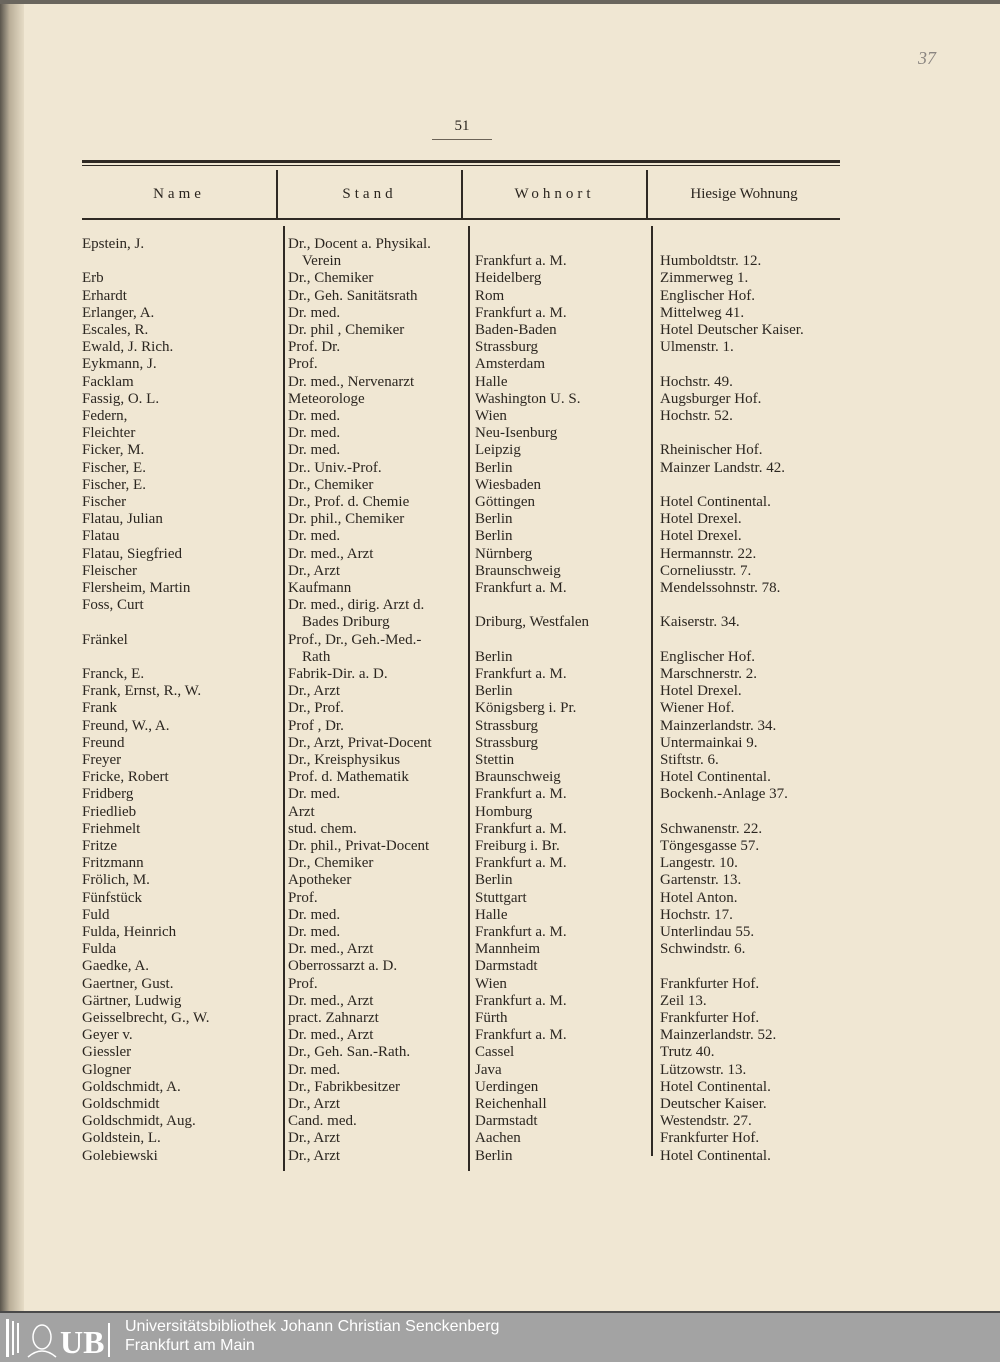 This screenshot has height=1362, width=1000. I want to click on member-wohnort: Baden-Baden, so click(516, 330).